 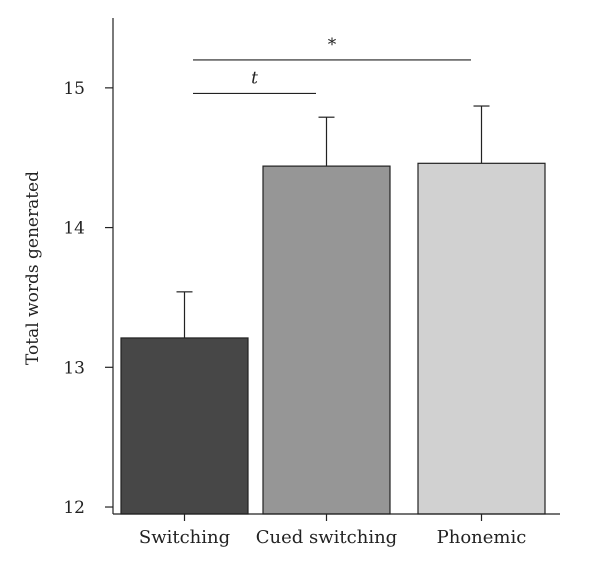 What do you see at coordinates (481, 338) in the screenshot?
I see `bar-phonemic` at bounding box center [481, 338].